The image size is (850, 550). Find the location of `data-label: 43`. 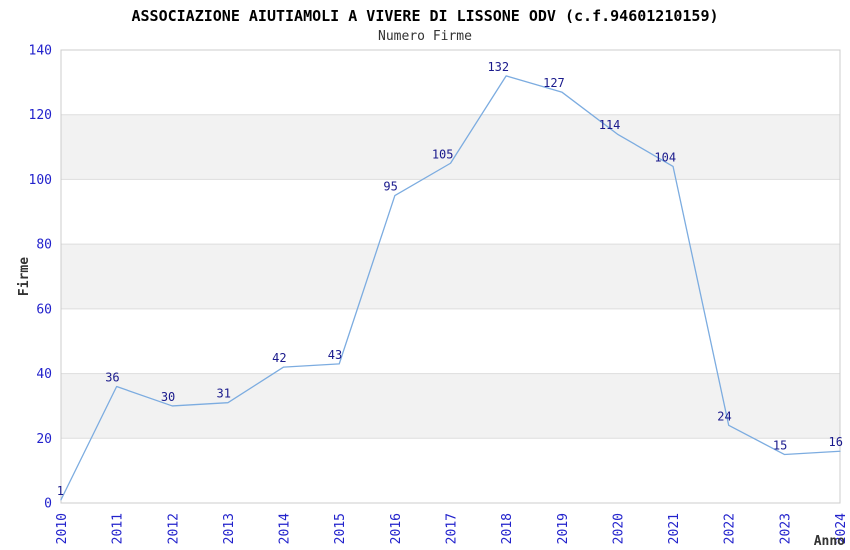

data-label: 43 is located at coordinates (335, 355).